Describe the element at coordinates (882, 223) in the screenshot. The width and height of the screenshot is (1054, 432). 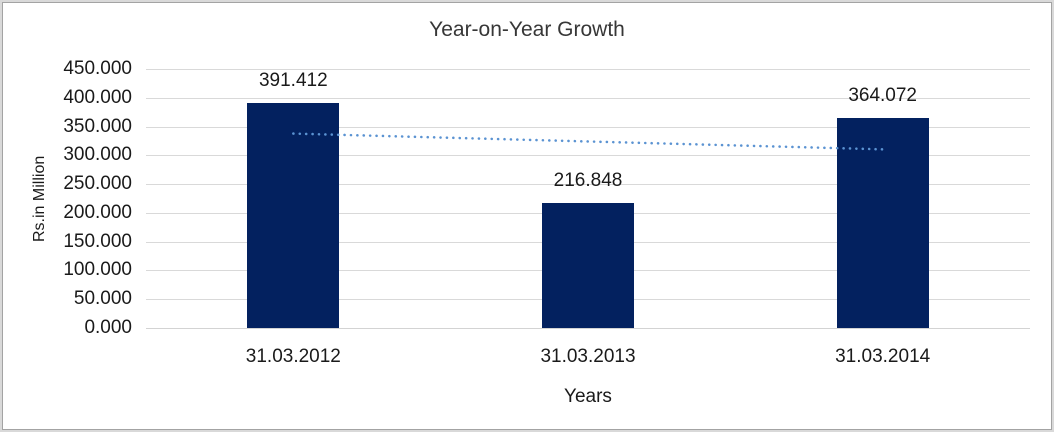
I see `bar-31.03.2014` at that location.